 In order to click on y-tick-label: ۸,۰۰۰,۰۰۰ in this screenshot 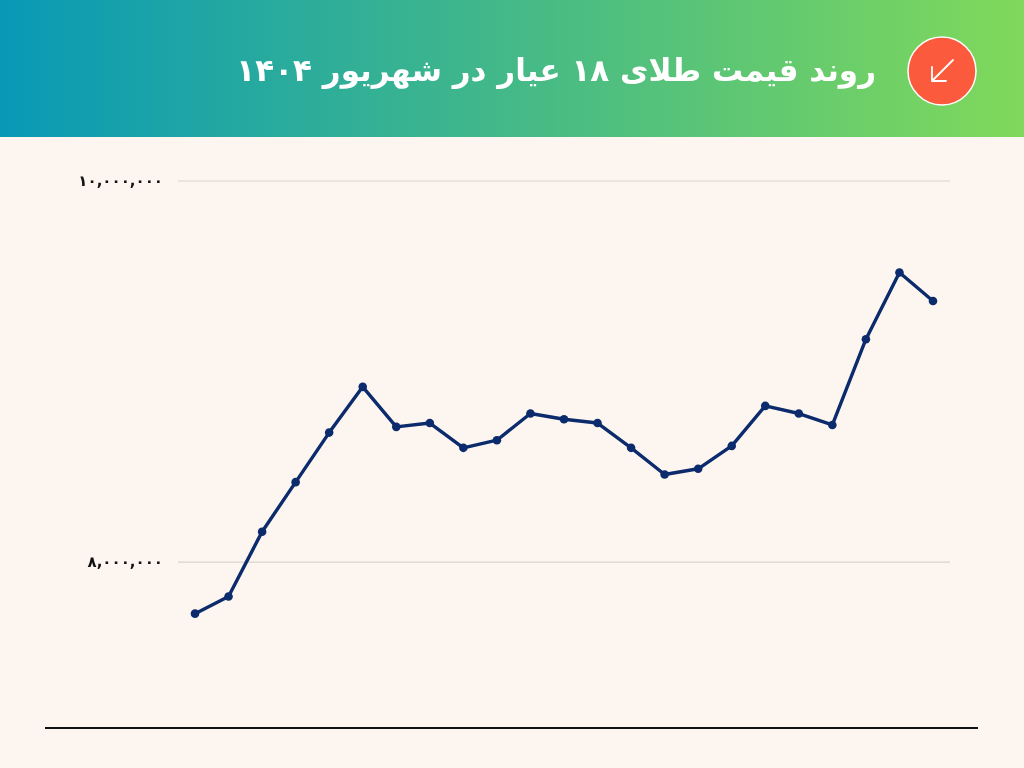, I will do `click(125, 562)`.